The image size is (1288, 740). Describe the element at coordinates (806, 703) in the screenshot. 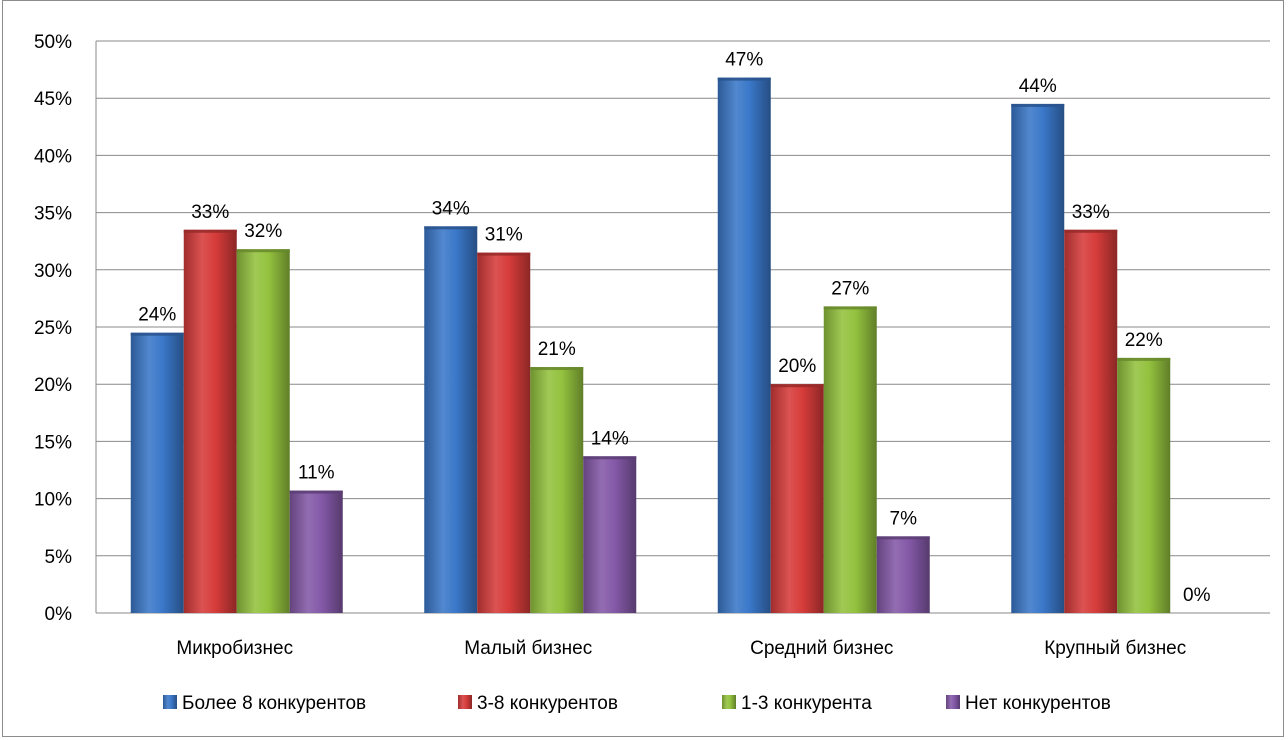

I see `legend-label: 1-3 конкурента` at that location.